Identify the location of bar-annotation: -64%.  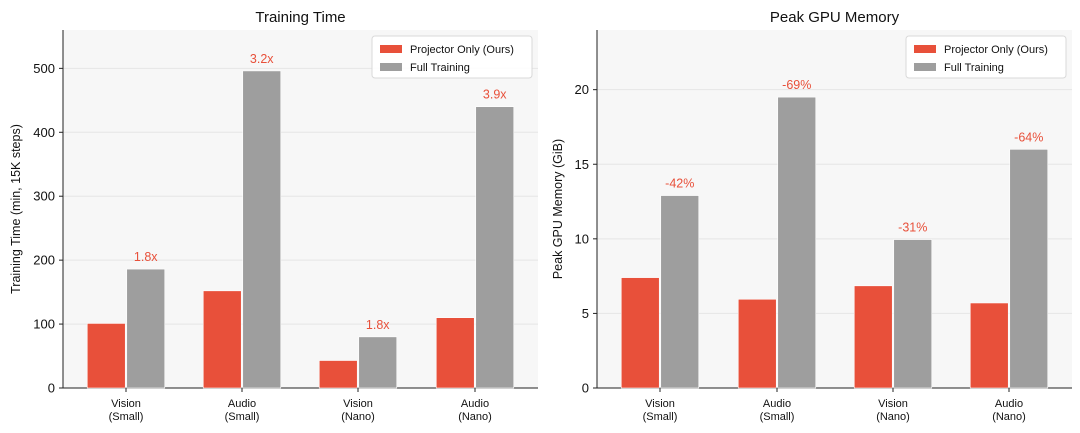
(1028, 137).